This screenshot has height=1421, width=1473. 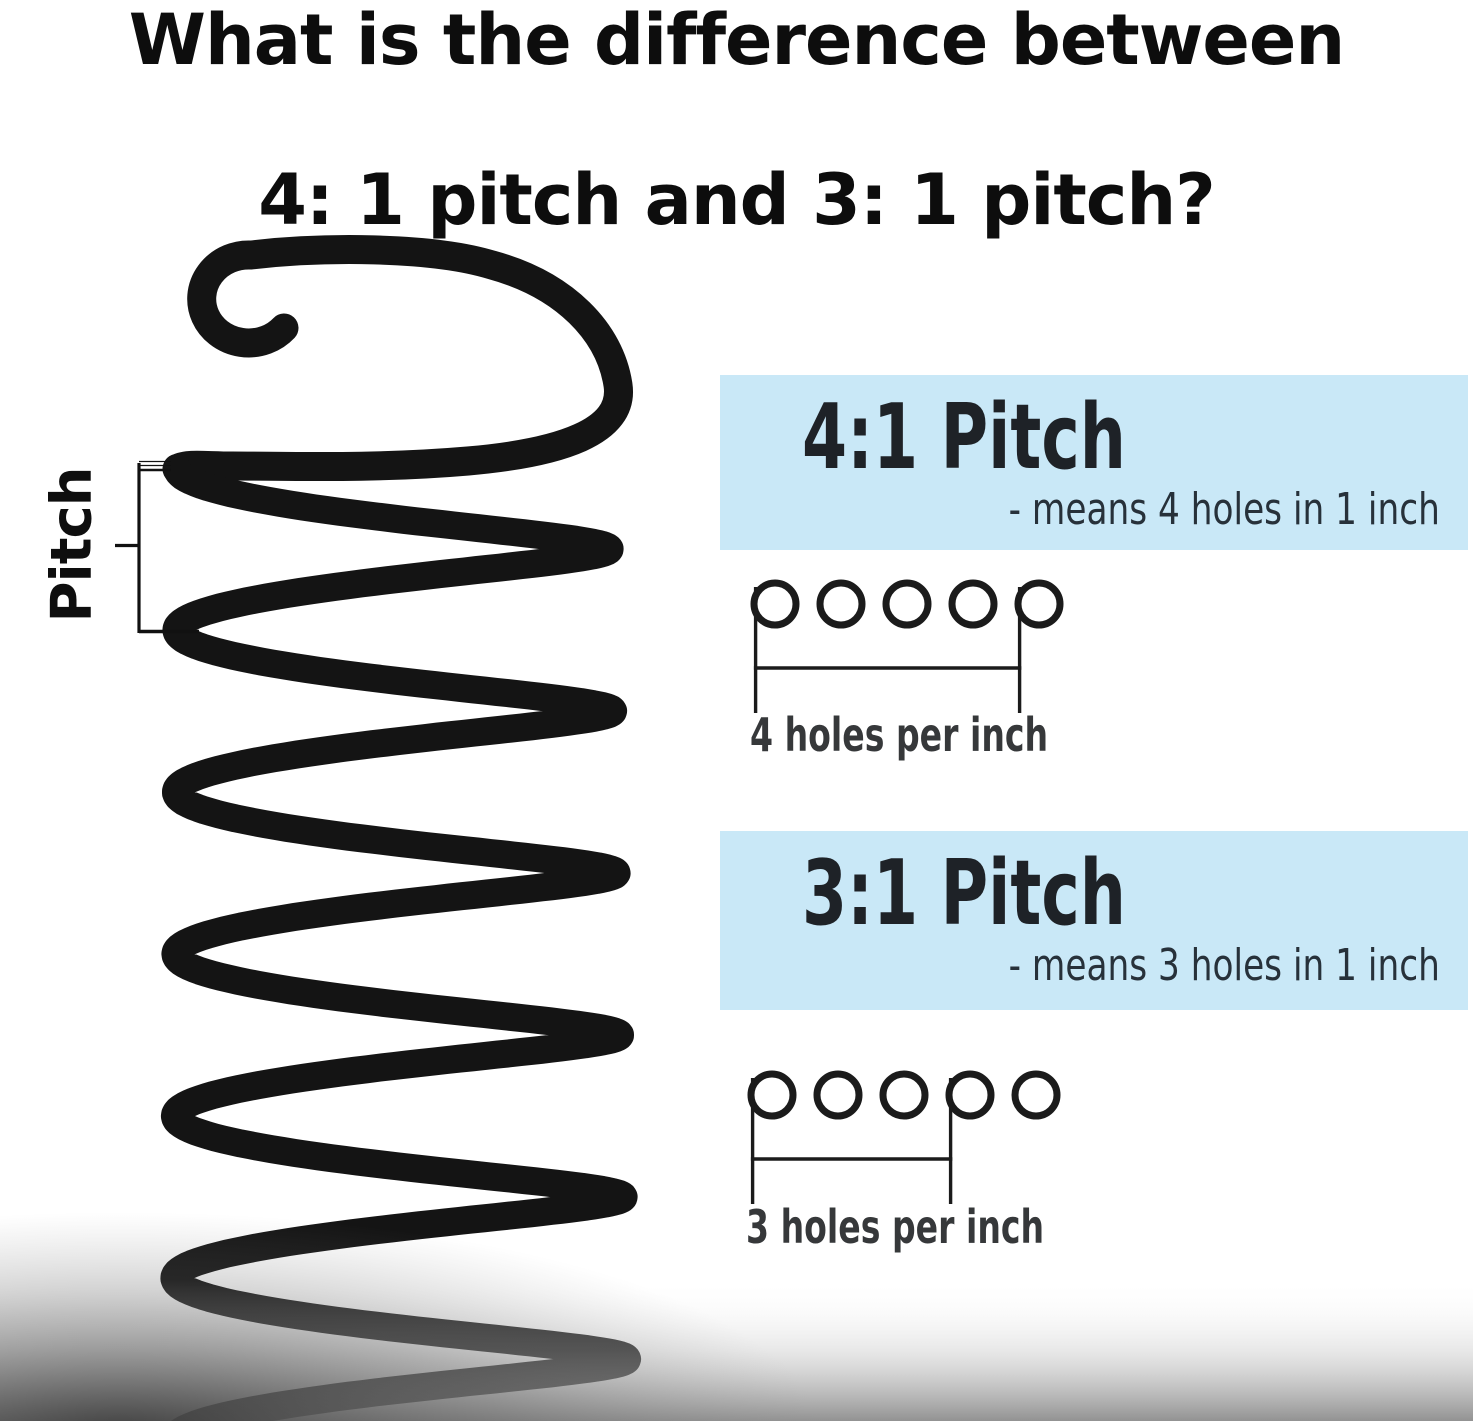 What do you see at coordinates (1224, 509) in the screenshot?
I see `pitch-4-1-subheading: - means 4 holes in 1 inch` at bounding box center [1224, 509].